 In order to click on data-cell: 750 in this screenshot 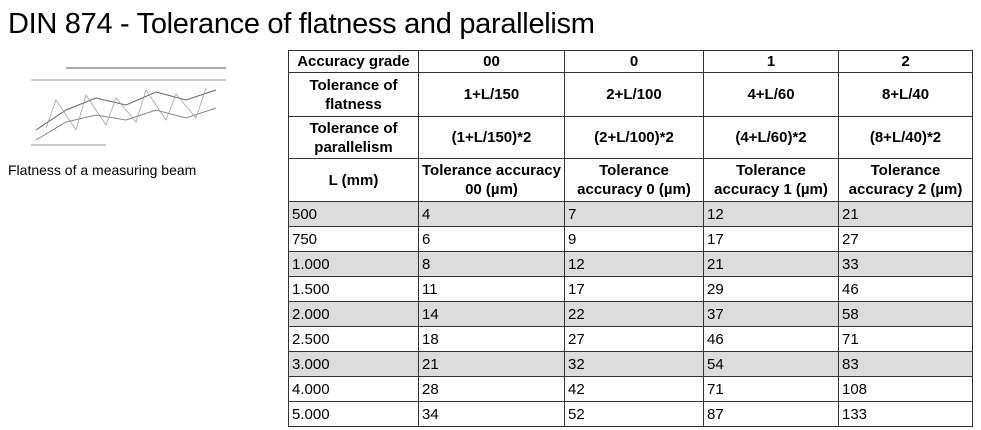, I will do `click(353, 239)`.